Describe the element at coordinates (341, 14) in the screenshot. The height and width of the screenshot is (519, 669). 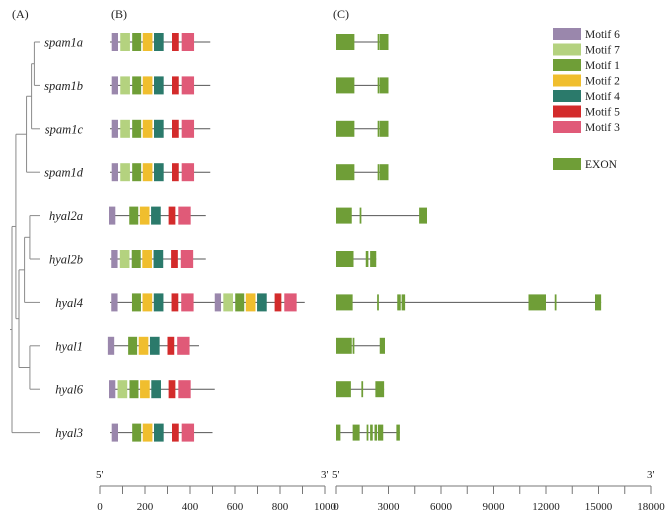
I see `panel-label-c: (C)` at that location.